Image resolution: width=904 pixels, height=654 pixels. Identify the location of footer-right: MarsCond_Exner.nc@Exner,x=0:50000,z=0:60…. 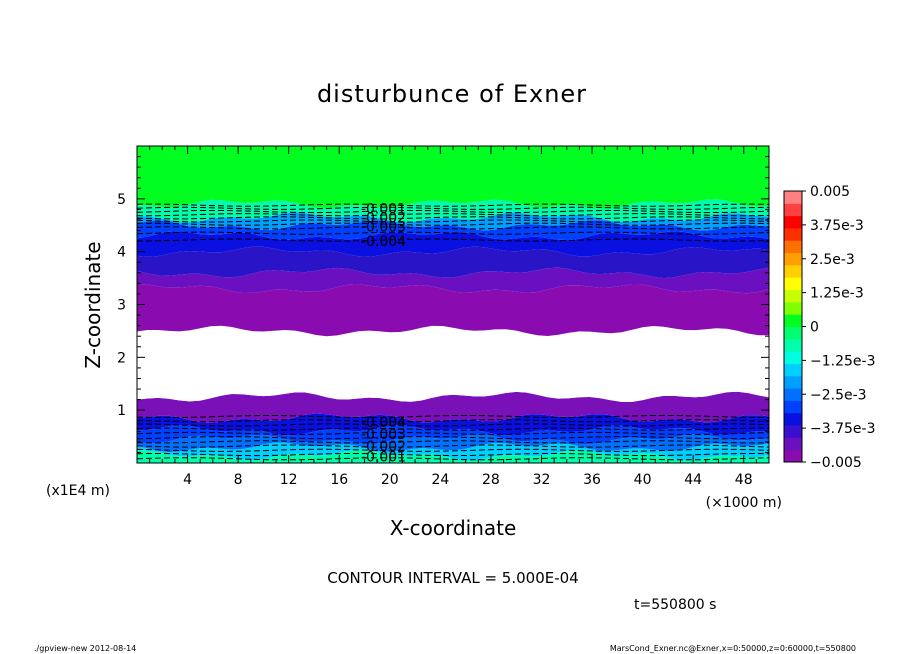
(733, 648).